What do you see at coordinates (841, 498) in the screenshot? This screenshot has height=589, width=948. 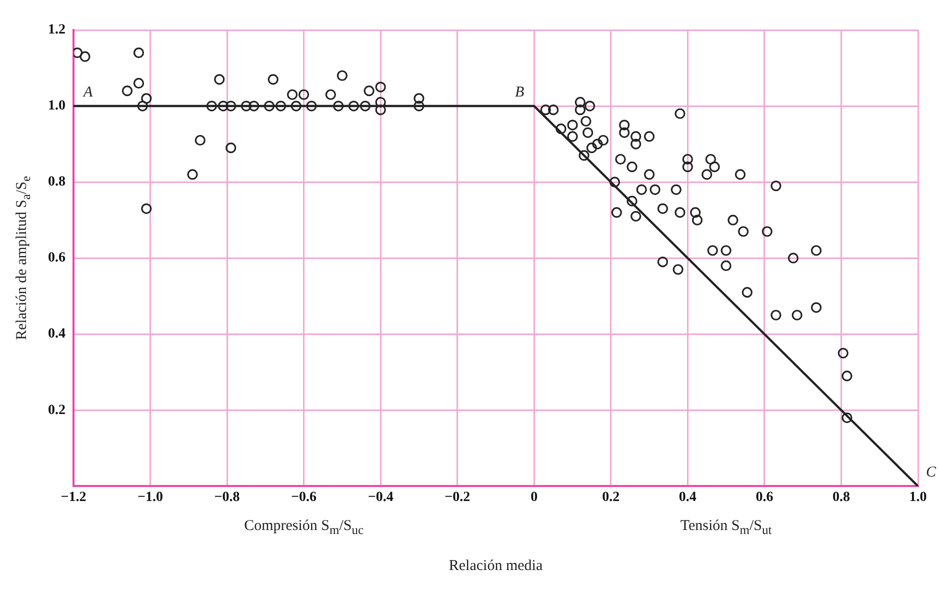 I see `x-tick-label: 0.8` at bounding box center [841, 498].